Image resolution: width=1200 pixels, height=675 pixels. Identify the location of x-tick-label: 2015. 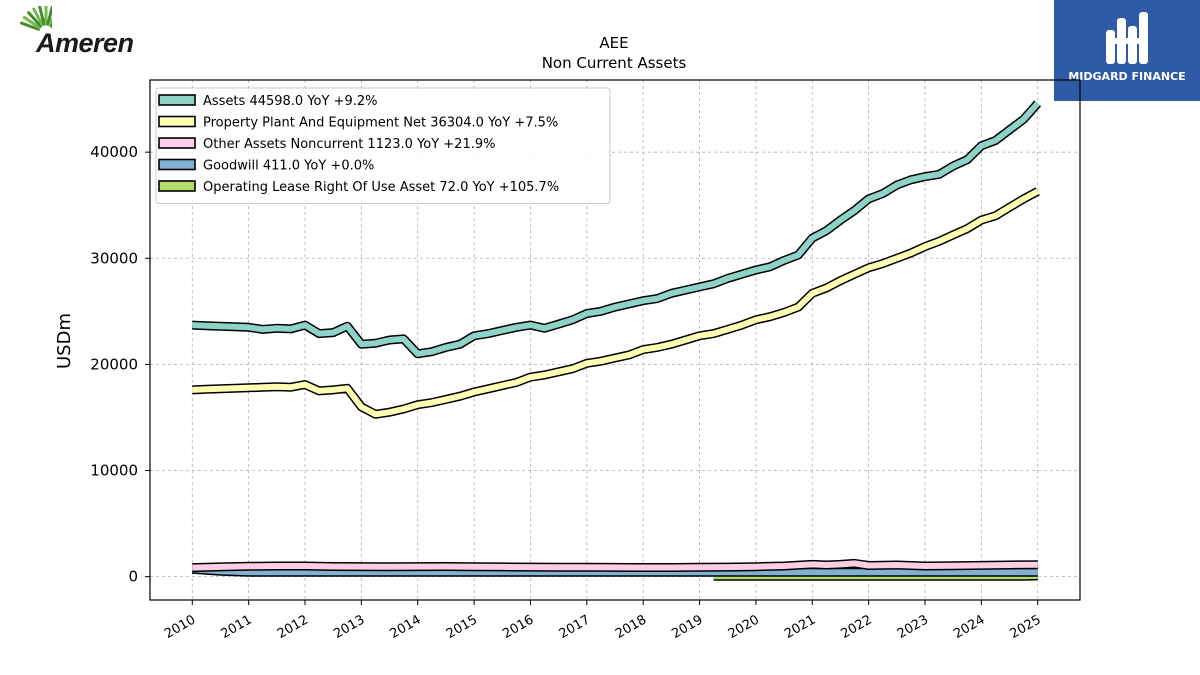
(462, 627).